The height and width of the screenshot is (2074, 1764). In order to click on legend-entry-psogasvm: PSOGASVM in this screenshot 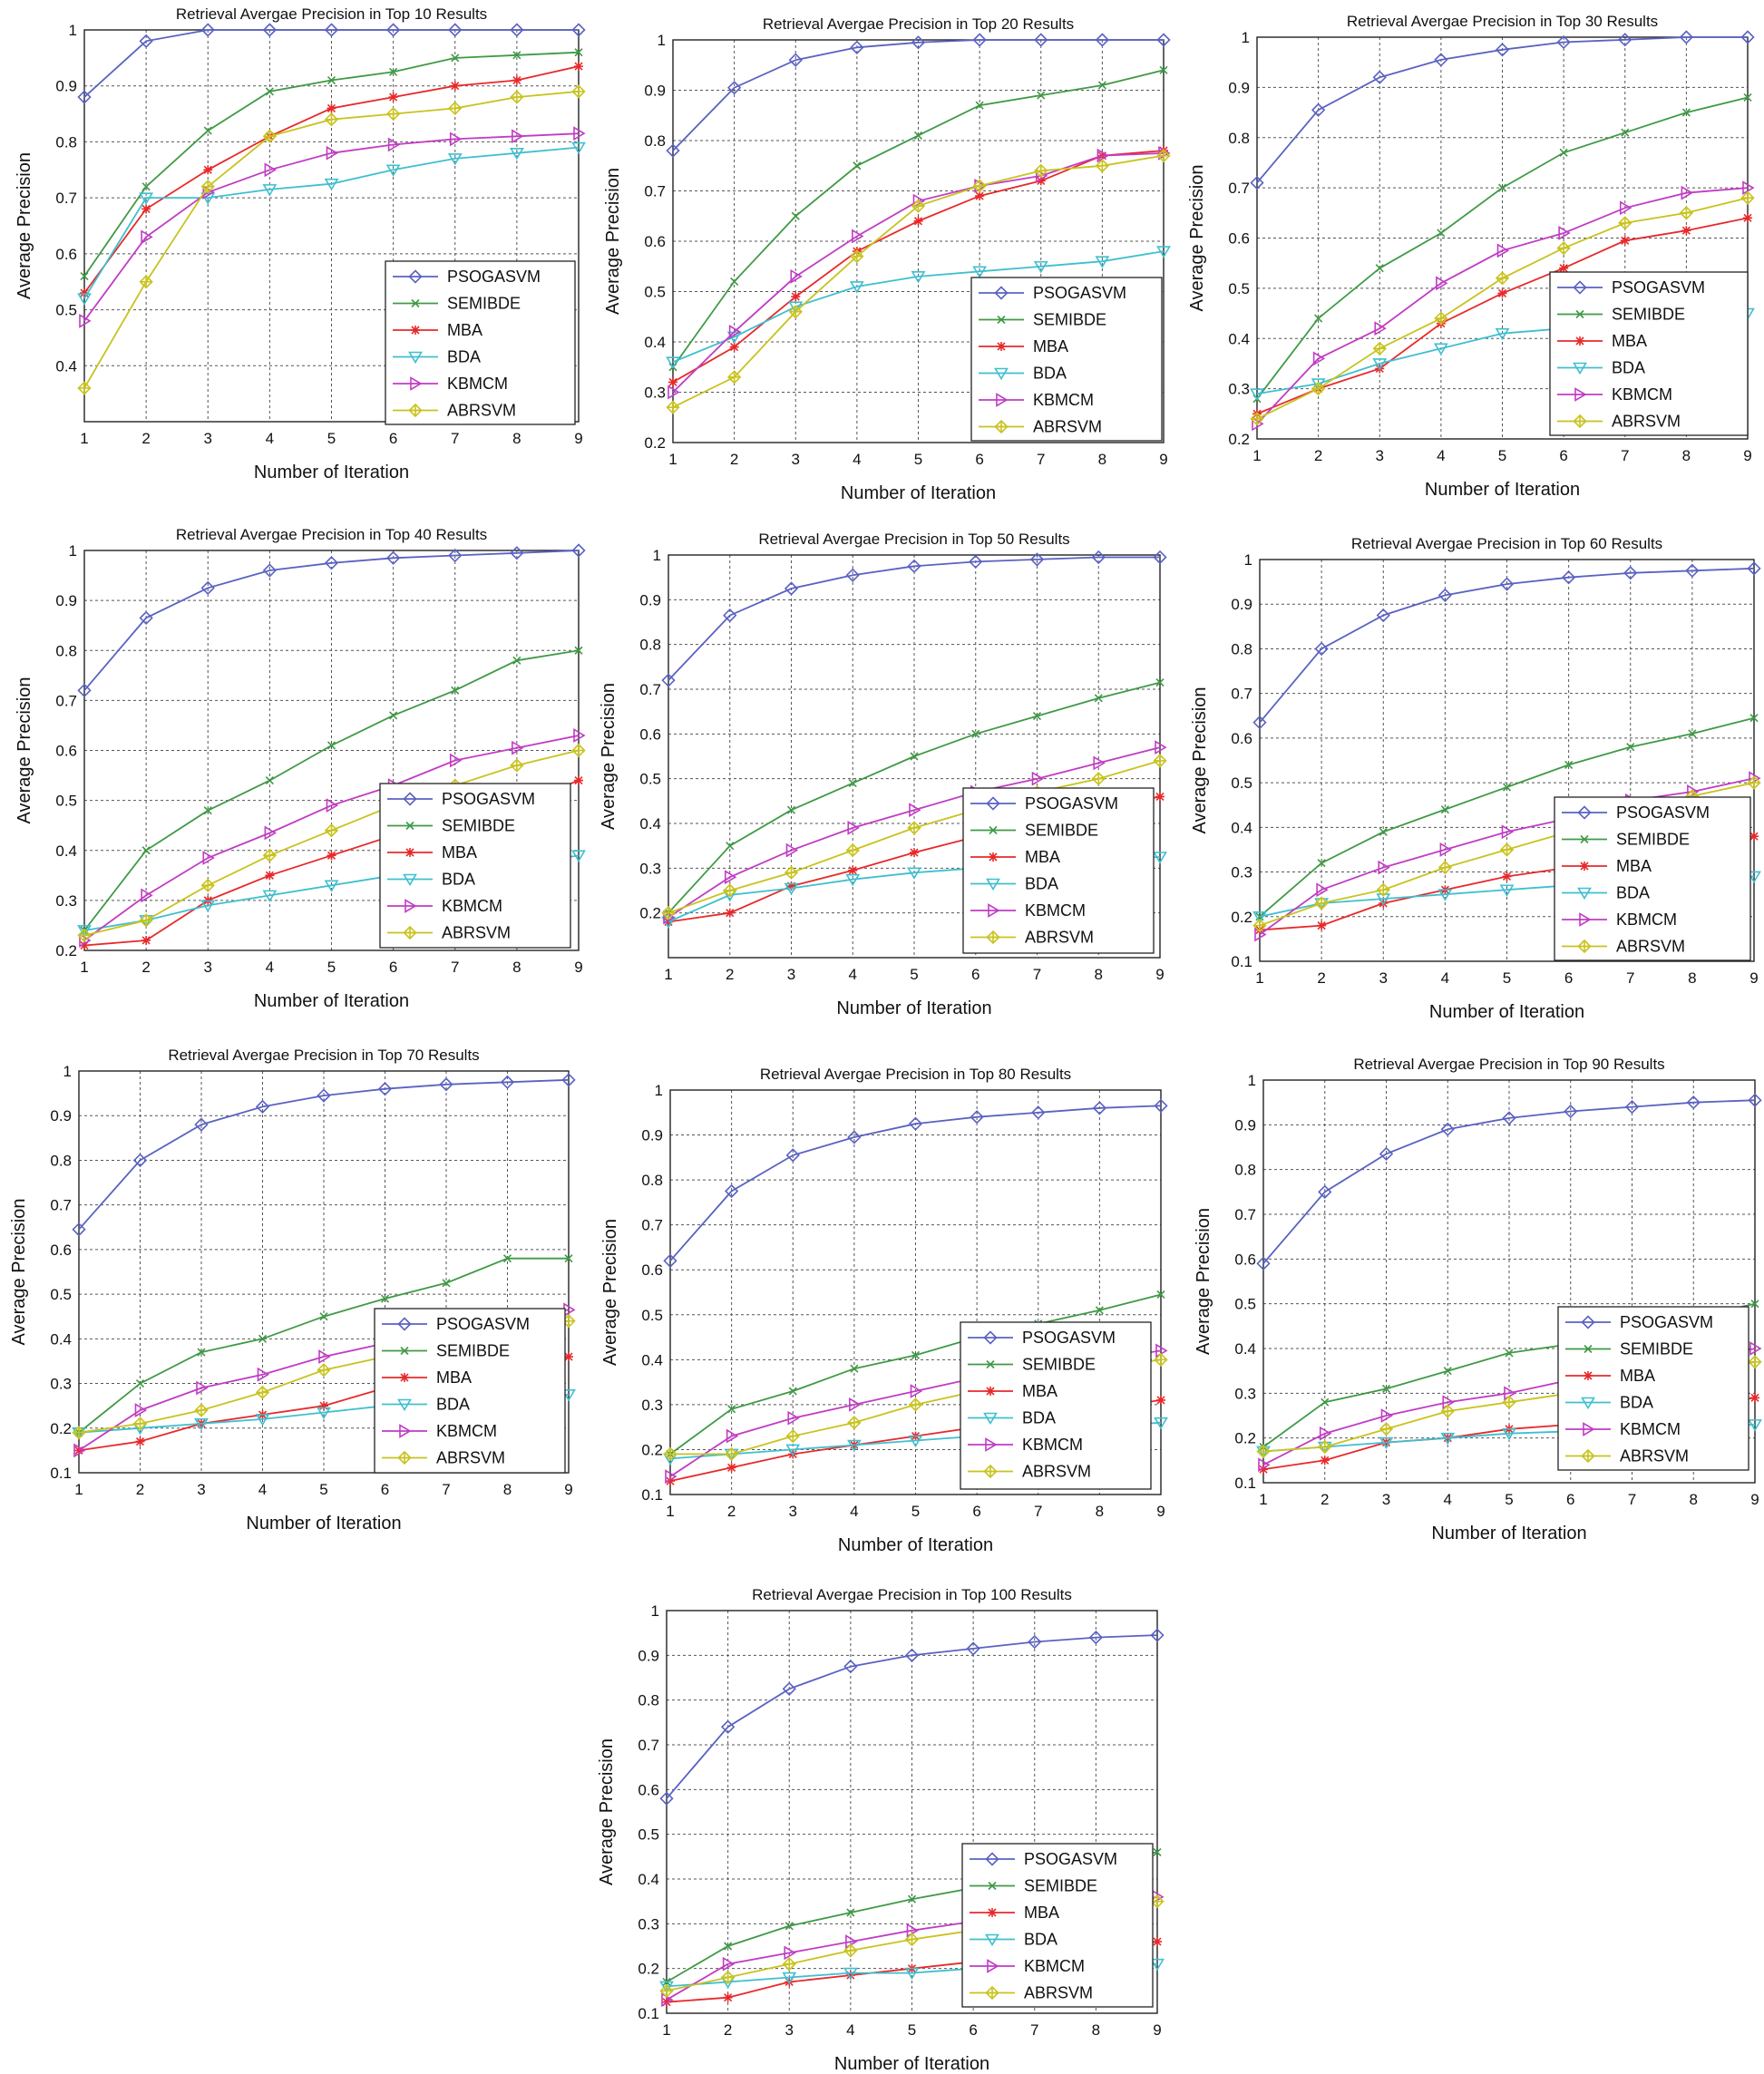, I will do `click(1042, 1338)`.